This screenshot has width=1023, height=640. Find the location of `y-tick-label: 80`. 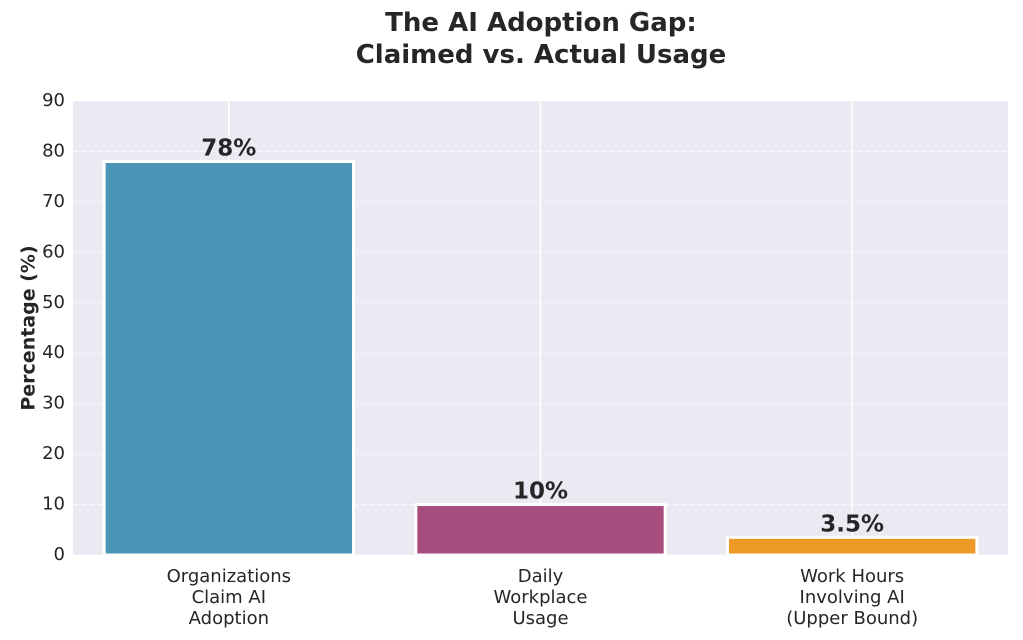

y-tick-label: 80 is located at coordinates (53, 150).